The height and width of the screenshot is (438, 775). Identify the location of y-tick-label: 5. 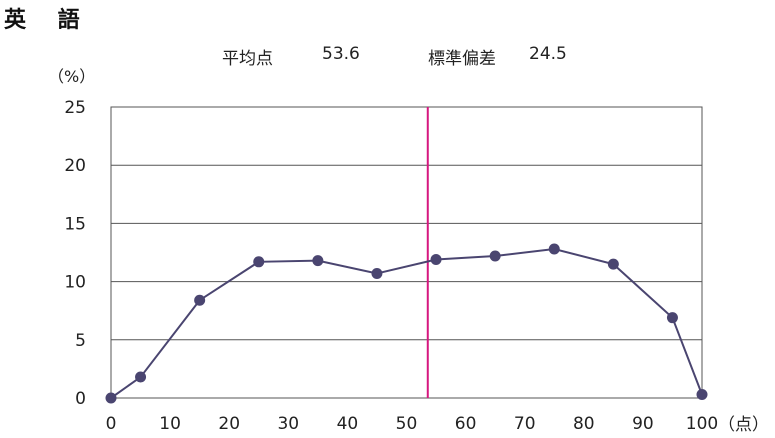
(80, 341).